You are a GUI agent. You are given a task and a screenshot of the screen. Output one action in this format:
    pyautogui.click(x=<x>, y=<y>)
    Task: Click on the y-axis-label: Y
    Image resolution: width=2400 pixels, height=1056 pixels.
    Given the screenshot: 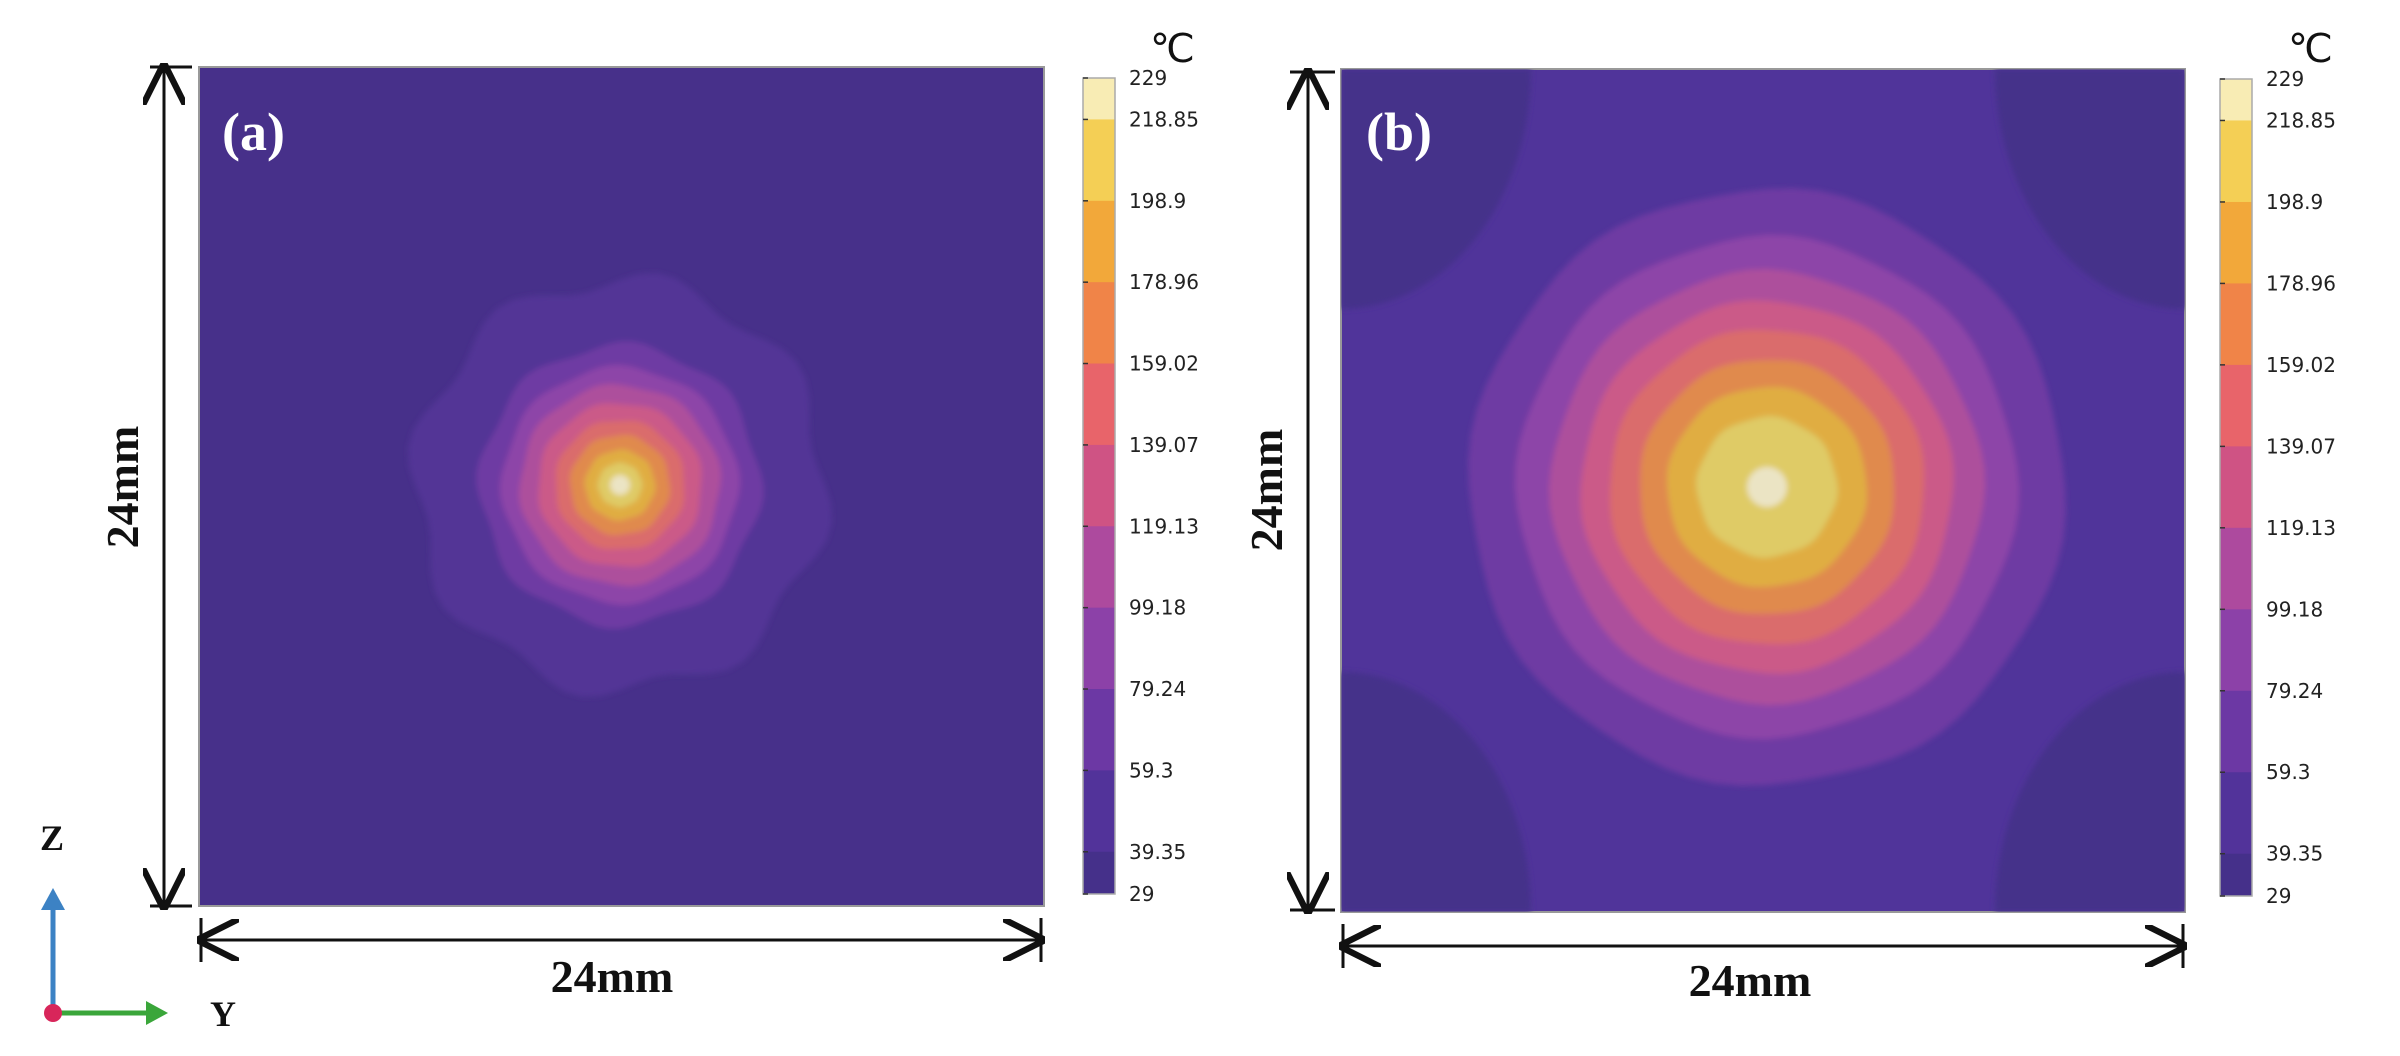 What is the action you would take?
    pyautogui.click(x=223, y=1014)
    